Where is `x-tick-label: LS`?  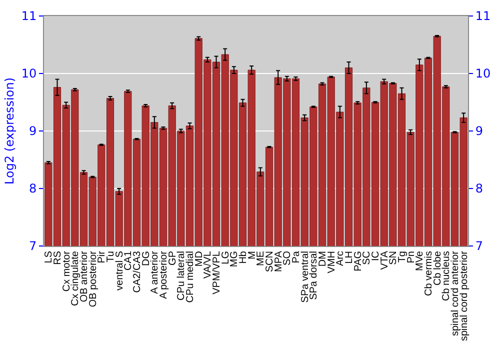
x-tick-label: LS is located at coordinates (49, 257).